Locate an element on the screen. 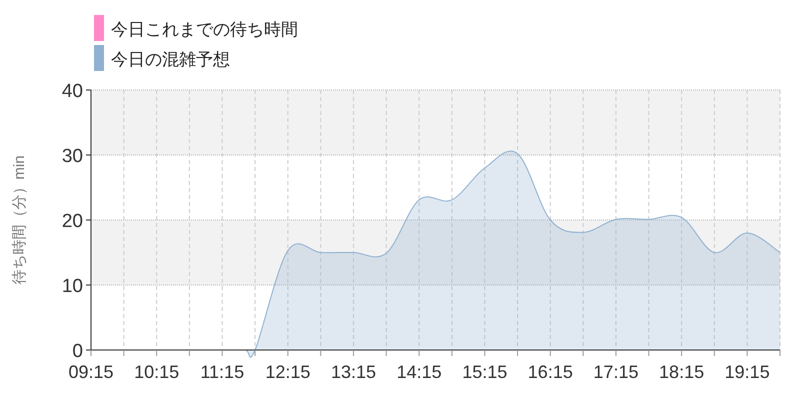 The height and width of the screenshot is (400, 800). x-tick-label: 14:15 is located at coordinates (419, 372).